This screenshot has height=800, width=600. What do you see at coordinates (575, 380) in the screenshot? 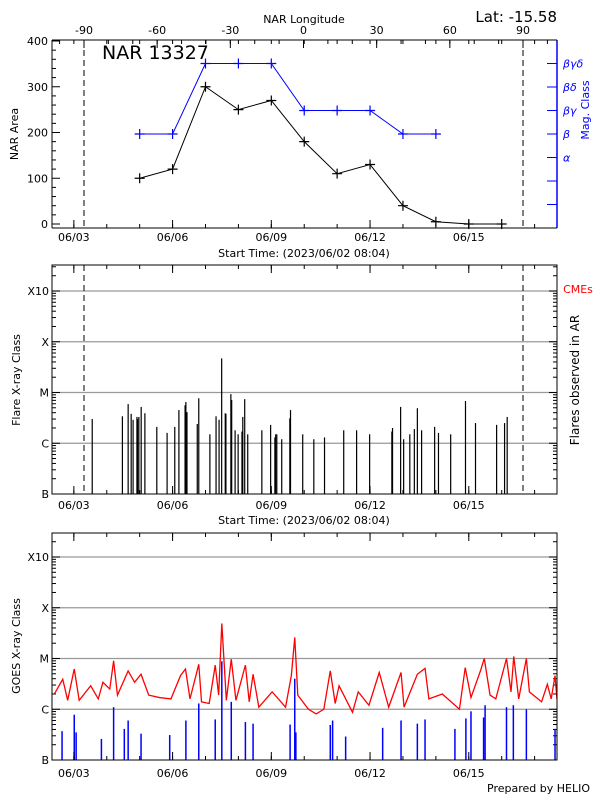
I see `flares-observed-label: Flares observed in AR` at bounding box center [575, 380].